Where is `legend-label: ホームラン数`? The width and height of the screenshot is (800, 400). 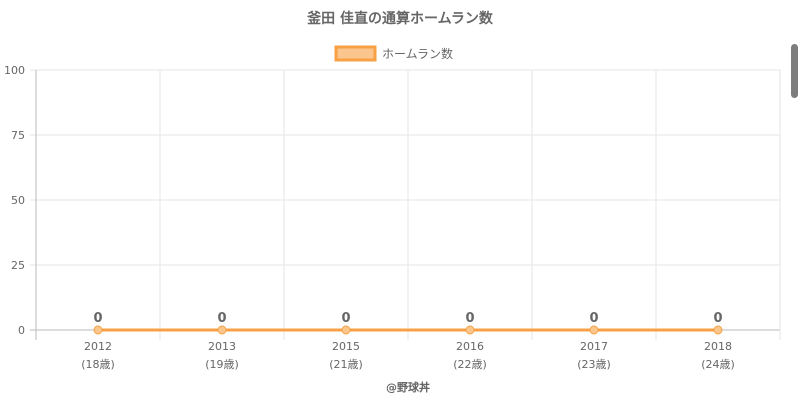
legend-label: ホームラン数 is located at coordinates (417, 53).